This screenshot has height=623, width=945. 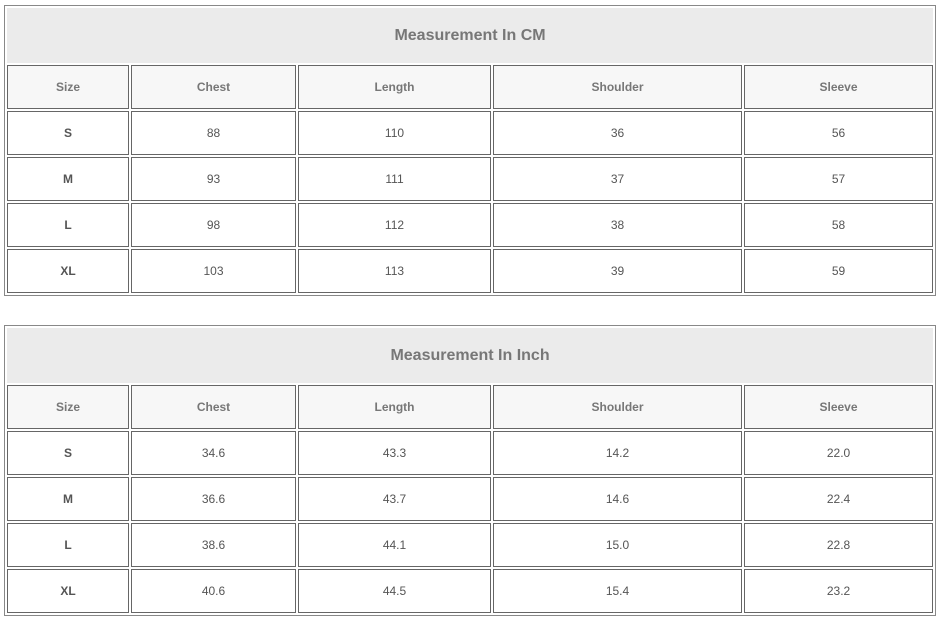 What do you see at coordinates (394, 499) in the screenshot?
I see `value-cell: 43.7` at bounding box center [394, 499].